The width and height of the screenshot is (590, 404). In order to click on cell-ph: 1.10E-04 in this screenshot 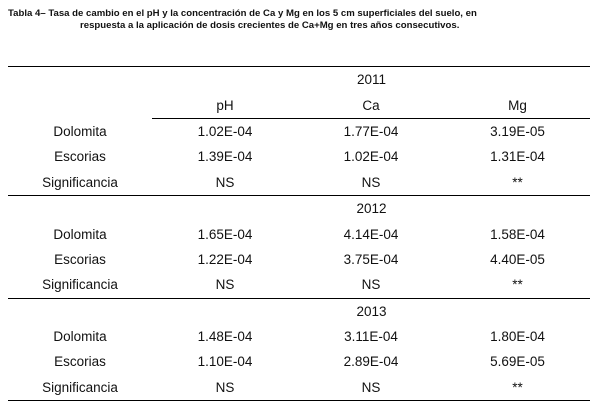, I will do `click(225, 362)`.